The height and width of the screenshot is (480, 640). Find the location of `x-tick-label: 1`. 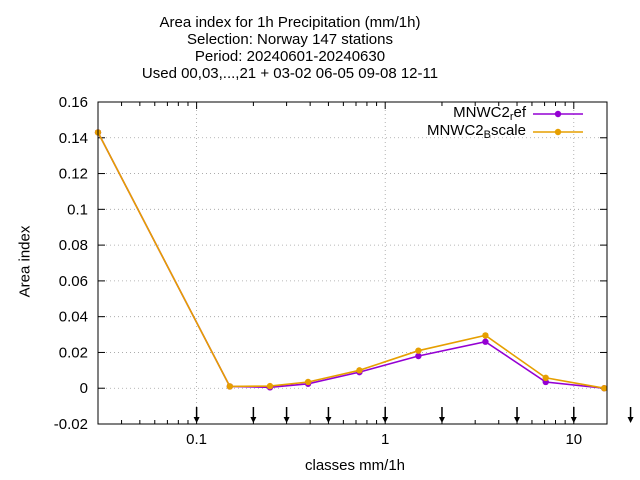

x-tick-label: 1 is located at coordinates (385, 439).